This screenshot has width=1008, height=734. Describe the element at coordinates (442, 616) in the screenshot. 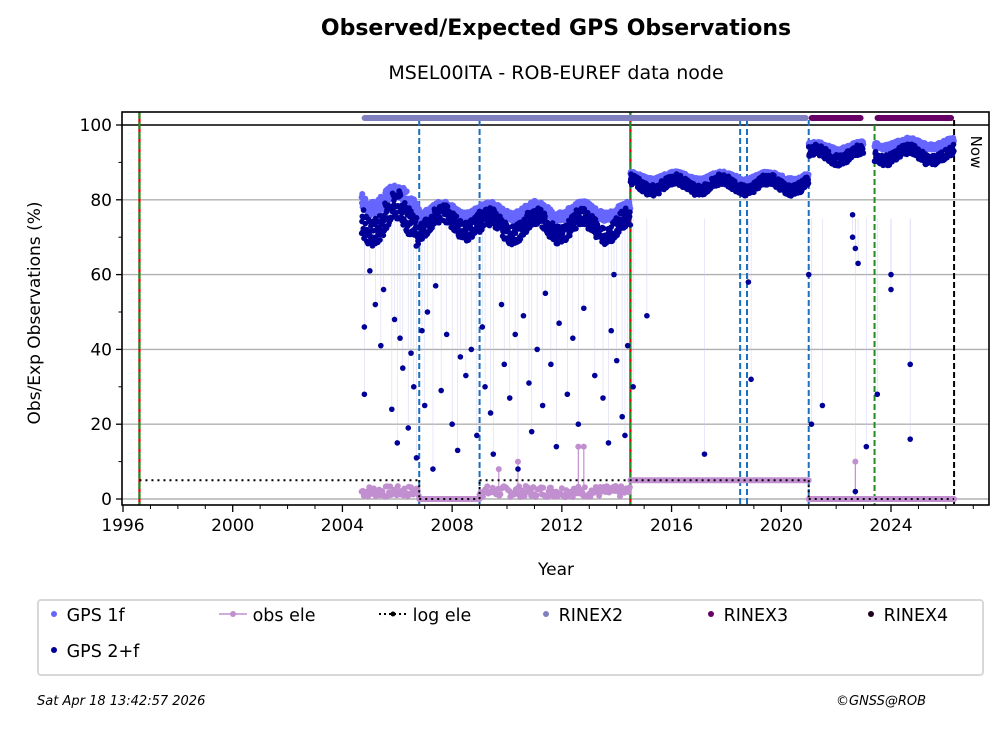

I see `legend-label: log ele` at that location.